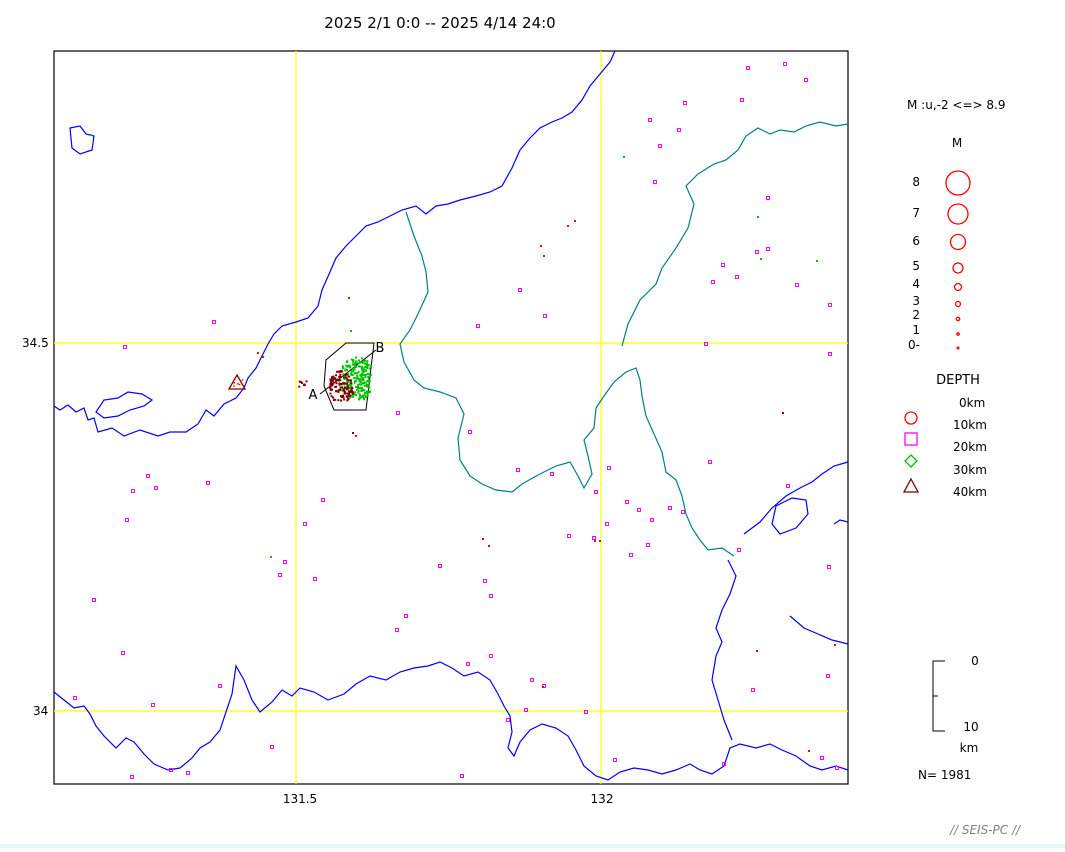 Image resolution: width=1065 pixels, height=852 pixels. Describe the element at coordinates (916, 284) in the screenshot. I see `magnitude-label-4: 4` at that location.